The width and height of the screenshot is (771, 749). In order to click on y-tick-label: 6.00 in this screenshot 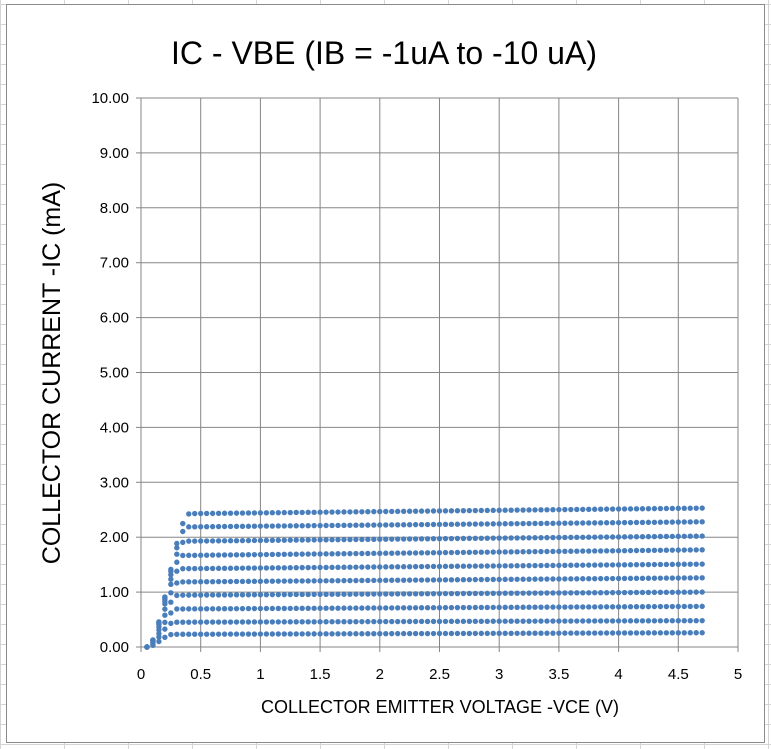, I will do `click(114, 318)`.